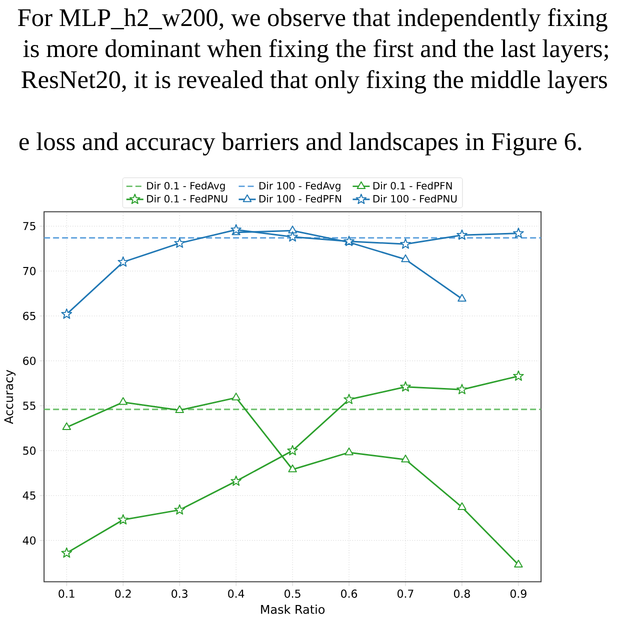  Describe the element at coordinates (29, 540) in the screenshot. I see `y-tick-label: 40` at that location.